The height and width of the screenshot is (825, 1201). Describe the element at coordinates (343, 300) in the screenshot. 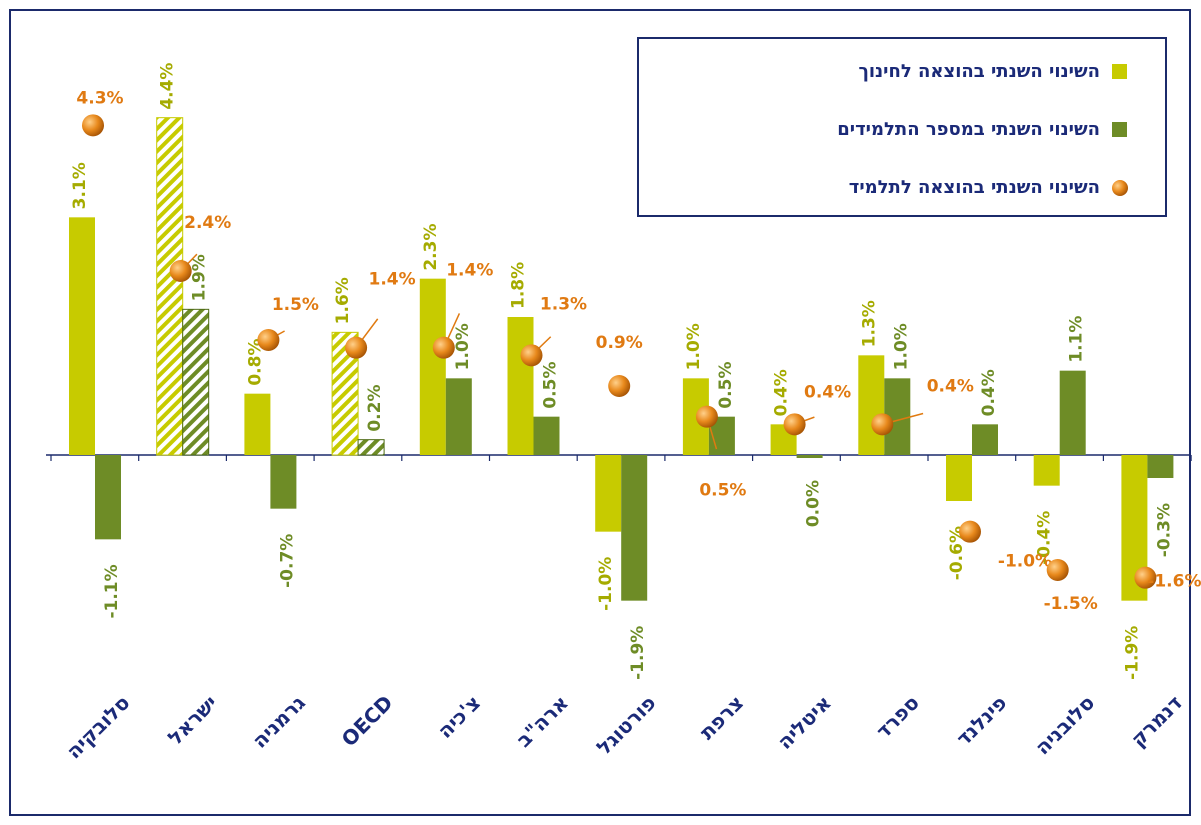

I see `value-label: 1.6%` at that location.